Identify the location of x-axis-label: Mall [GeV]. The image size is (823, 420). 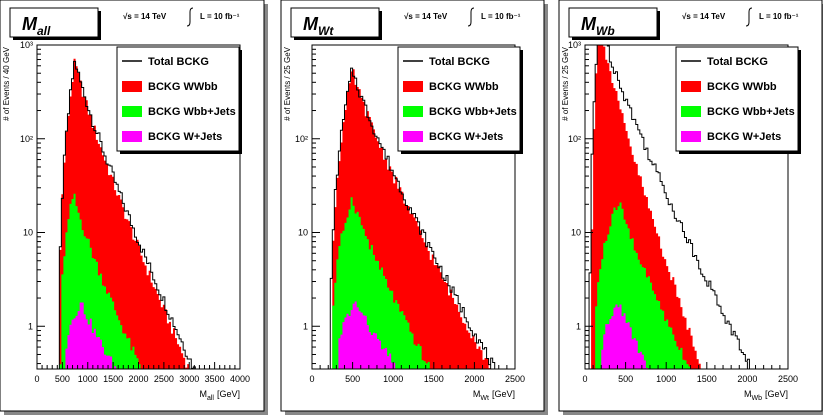
(219, 395).